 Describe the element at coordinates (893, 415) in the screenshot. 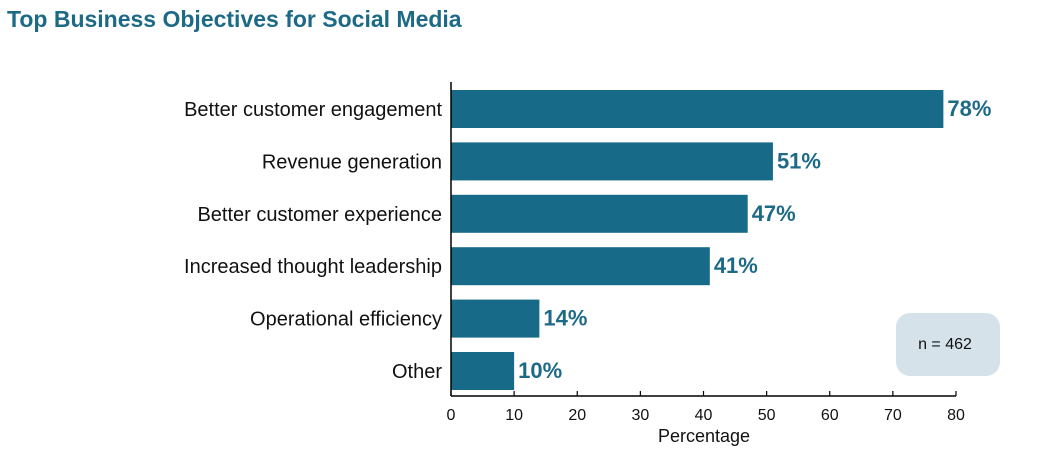

I see `x-tick-label-70: 70` at that location.